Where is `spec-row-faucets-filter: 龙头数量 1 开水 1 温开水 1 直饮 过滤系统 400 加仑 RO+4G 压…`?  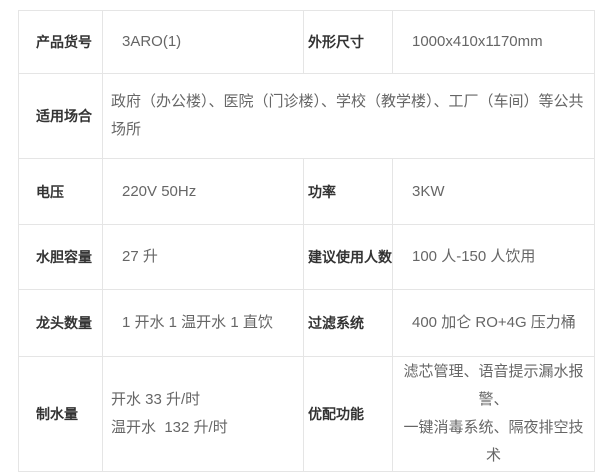
spec-row-faucets-filter: 龙头数量 1 开水 1 温开水 1 直饮 过滤系统 400 加仑 RO+4G 压… is located at coordinates (306, 323).